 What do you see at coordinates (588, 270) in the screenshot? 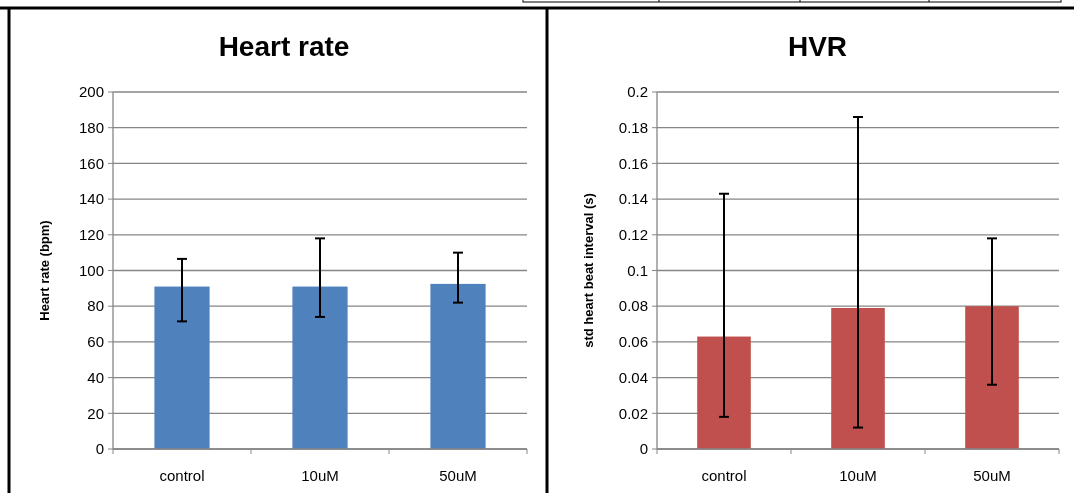
I see `y-axis-title: std heart beat interval (s)` at bounding box center [588, 270].